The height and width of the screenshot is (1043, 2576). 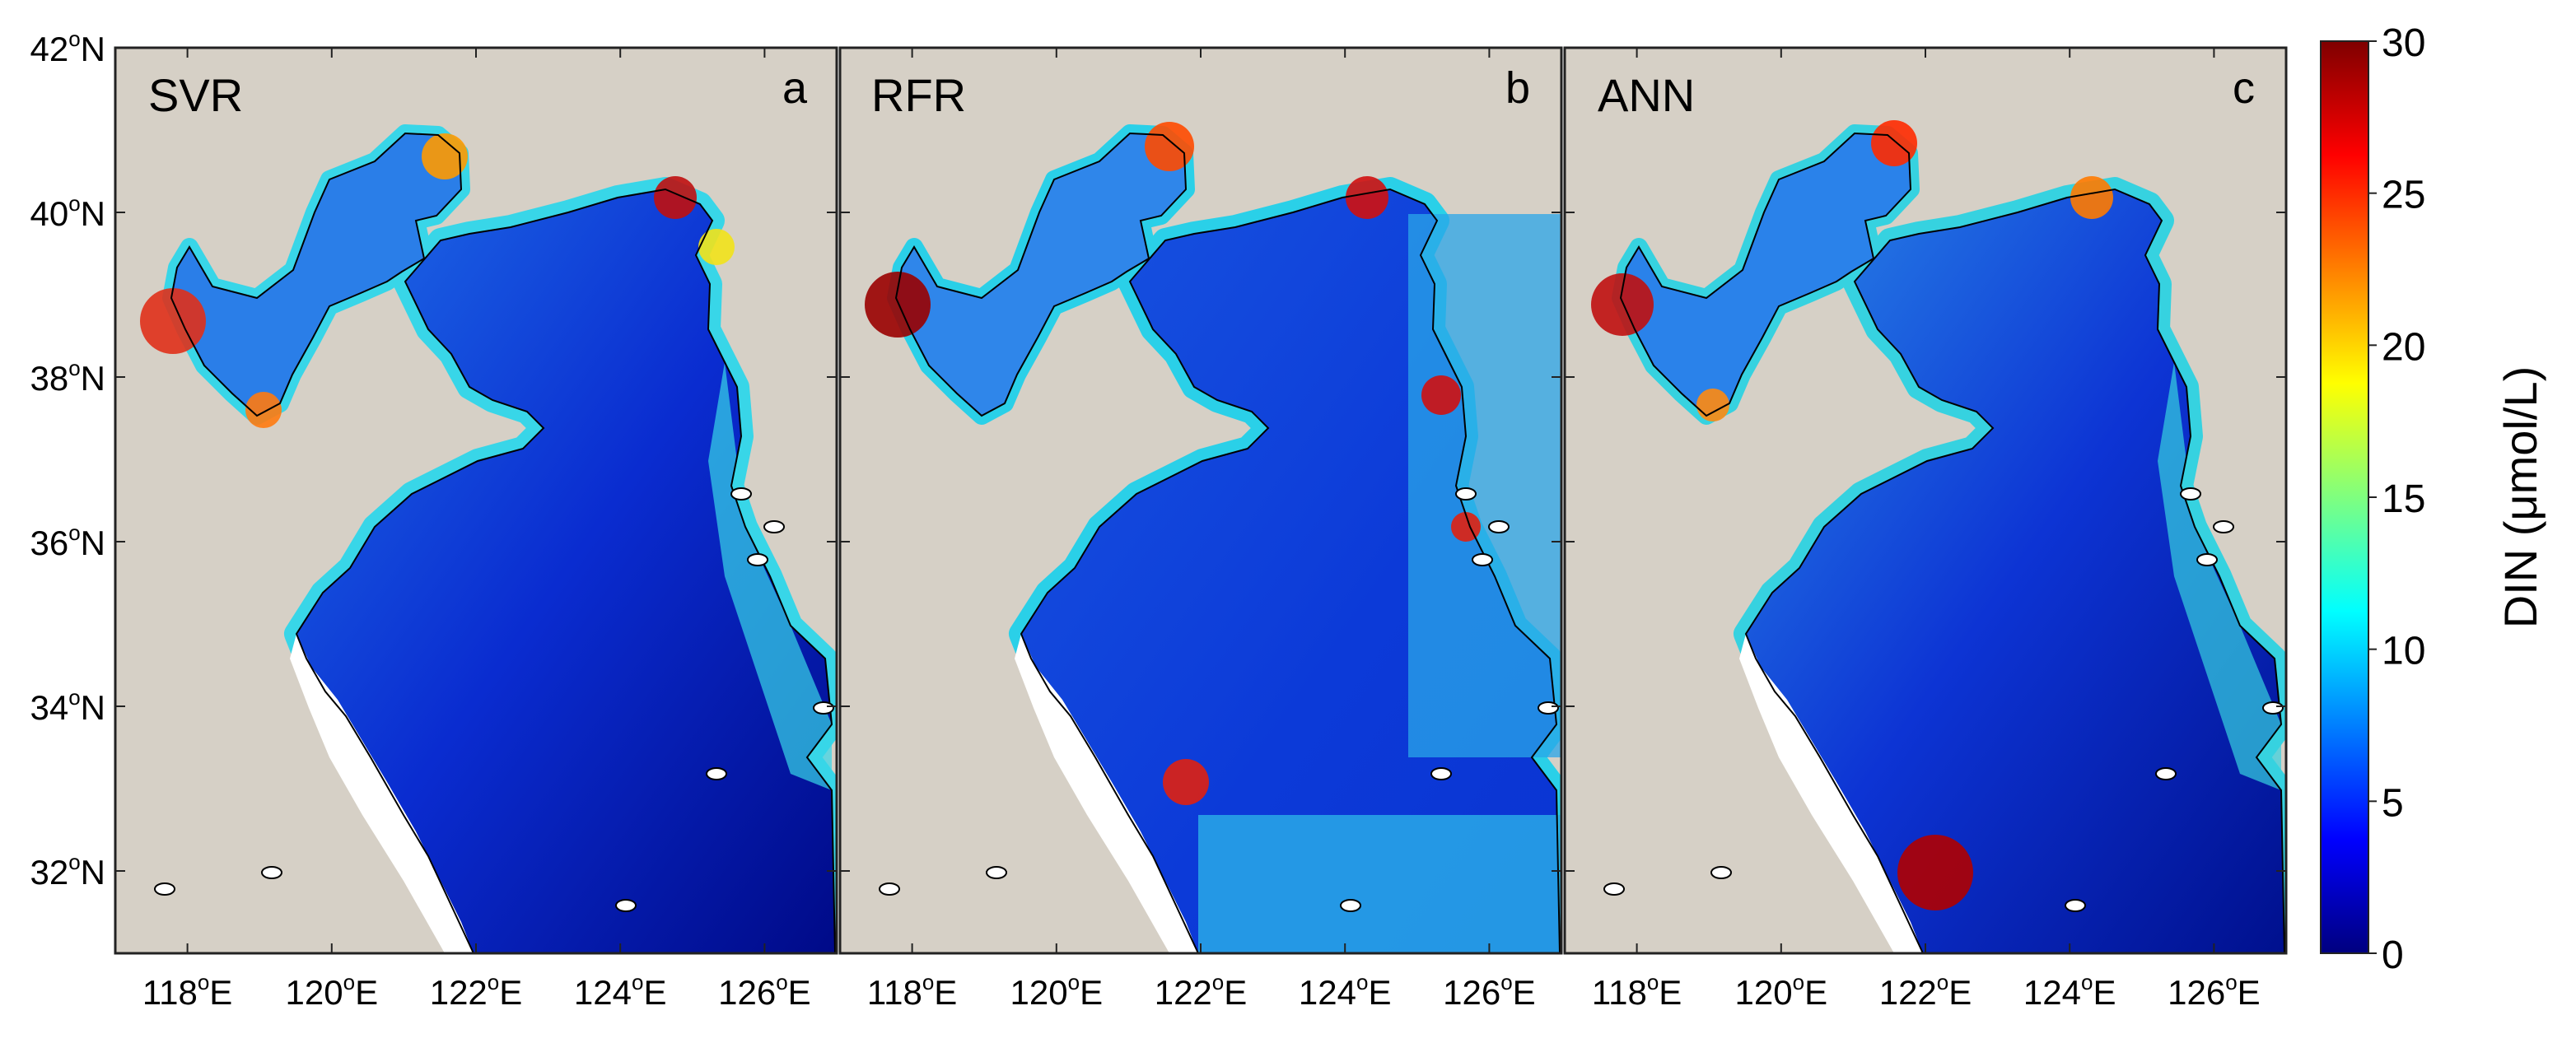 I want to click on colorbar-ticks: 0 5 10 15 20 25 30, so click(x=2396, y=499).